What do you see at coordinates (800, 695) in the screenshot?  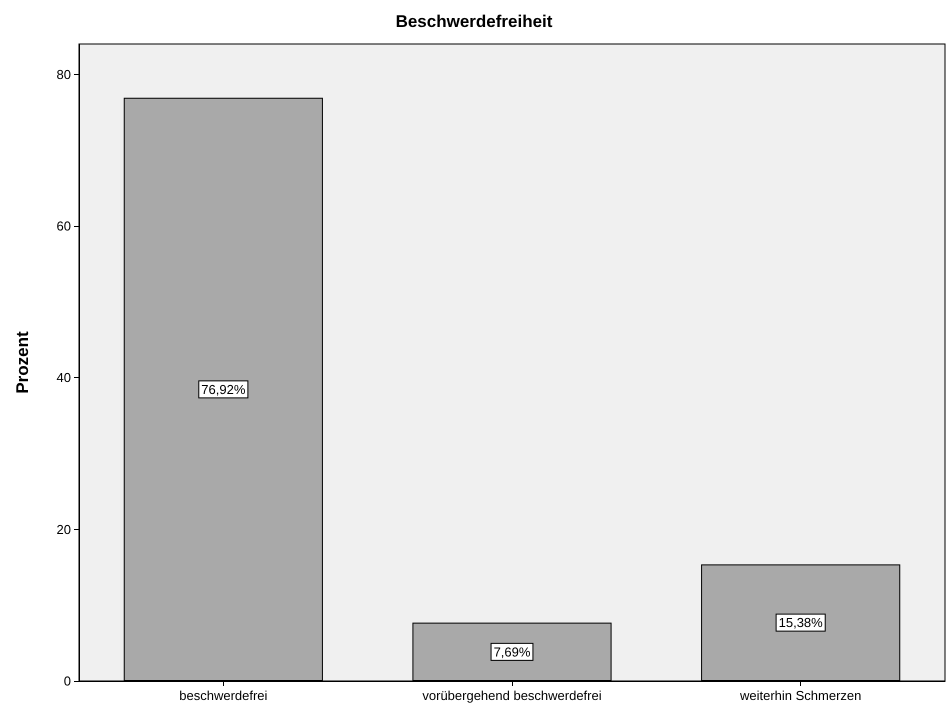 I see `x-tick-label: weiterhin Schmerzen` at bounding box center [800, 695].